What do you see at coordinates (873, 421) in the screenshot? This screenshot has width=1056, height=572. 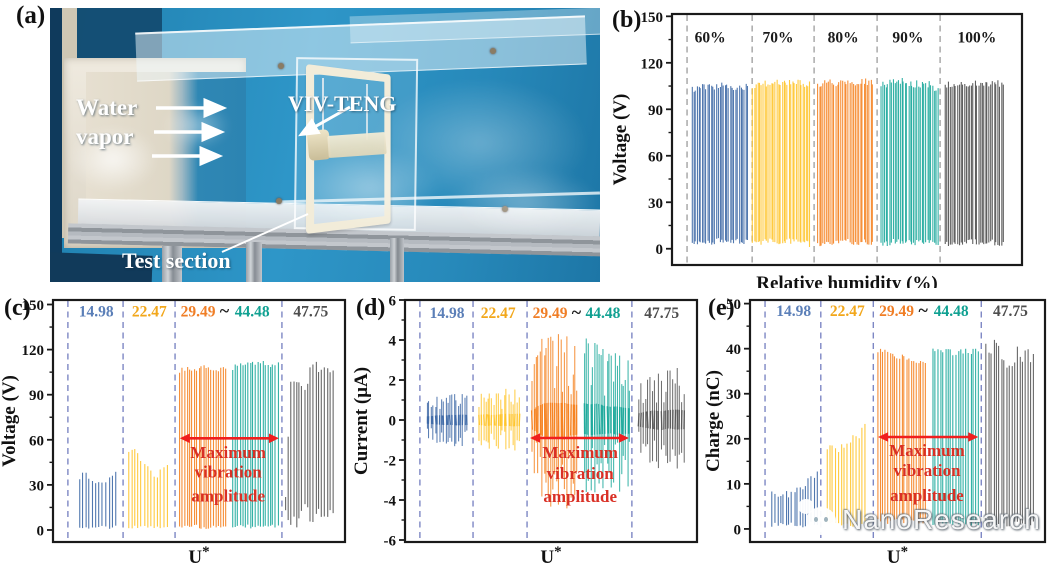 I see `separator-lines` at bounding box center [873, 421].